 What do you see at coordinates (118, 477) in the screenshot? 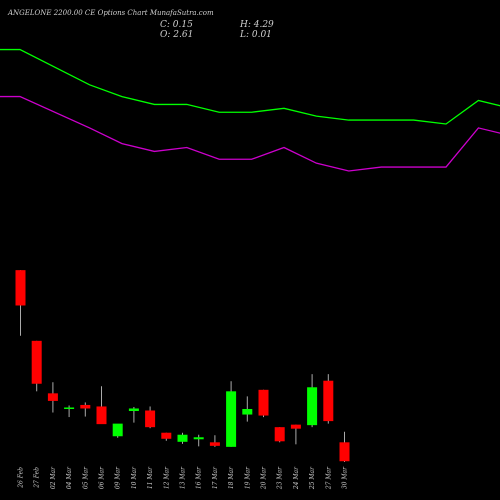
I see `x-tick-label: 09 Mar` at bounding box center [118, 477].